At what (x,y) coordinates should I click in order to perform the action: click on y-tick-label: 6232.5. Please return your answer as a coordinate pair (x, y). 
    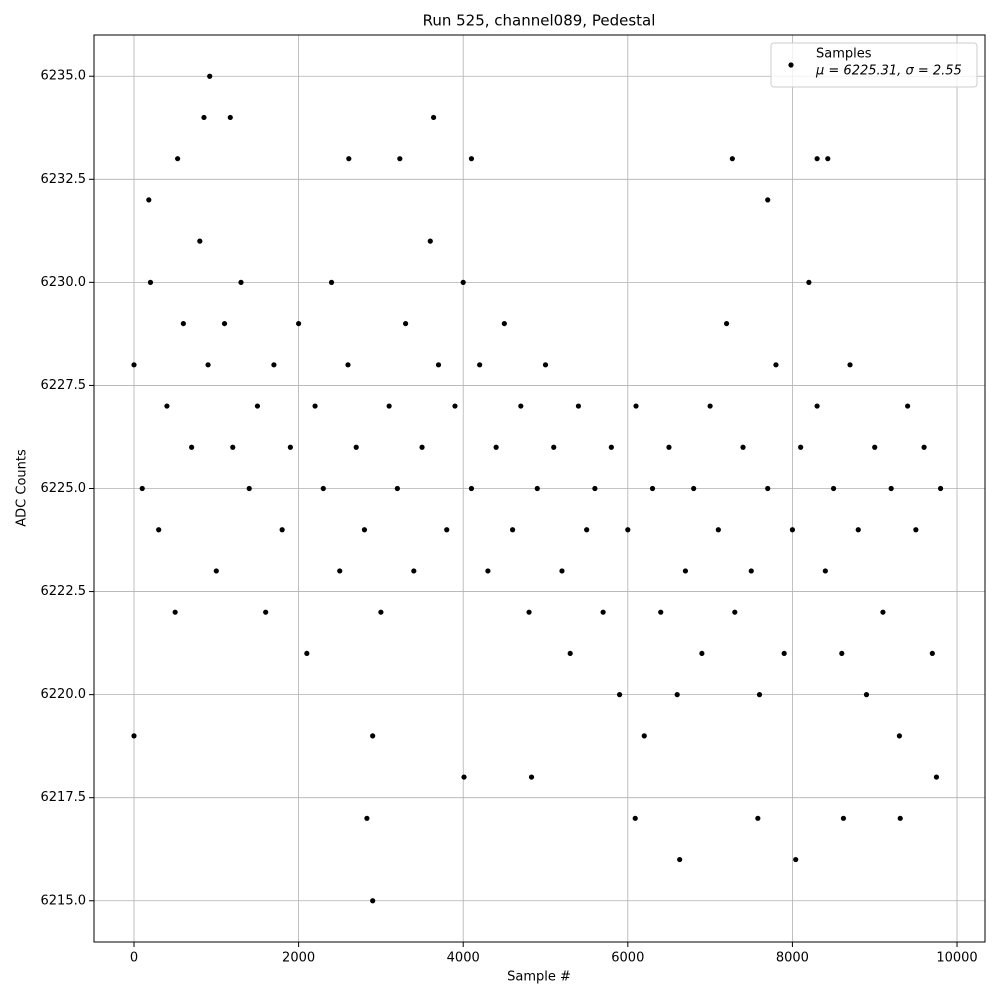
    Looking at the image, I should click on (64, 179).